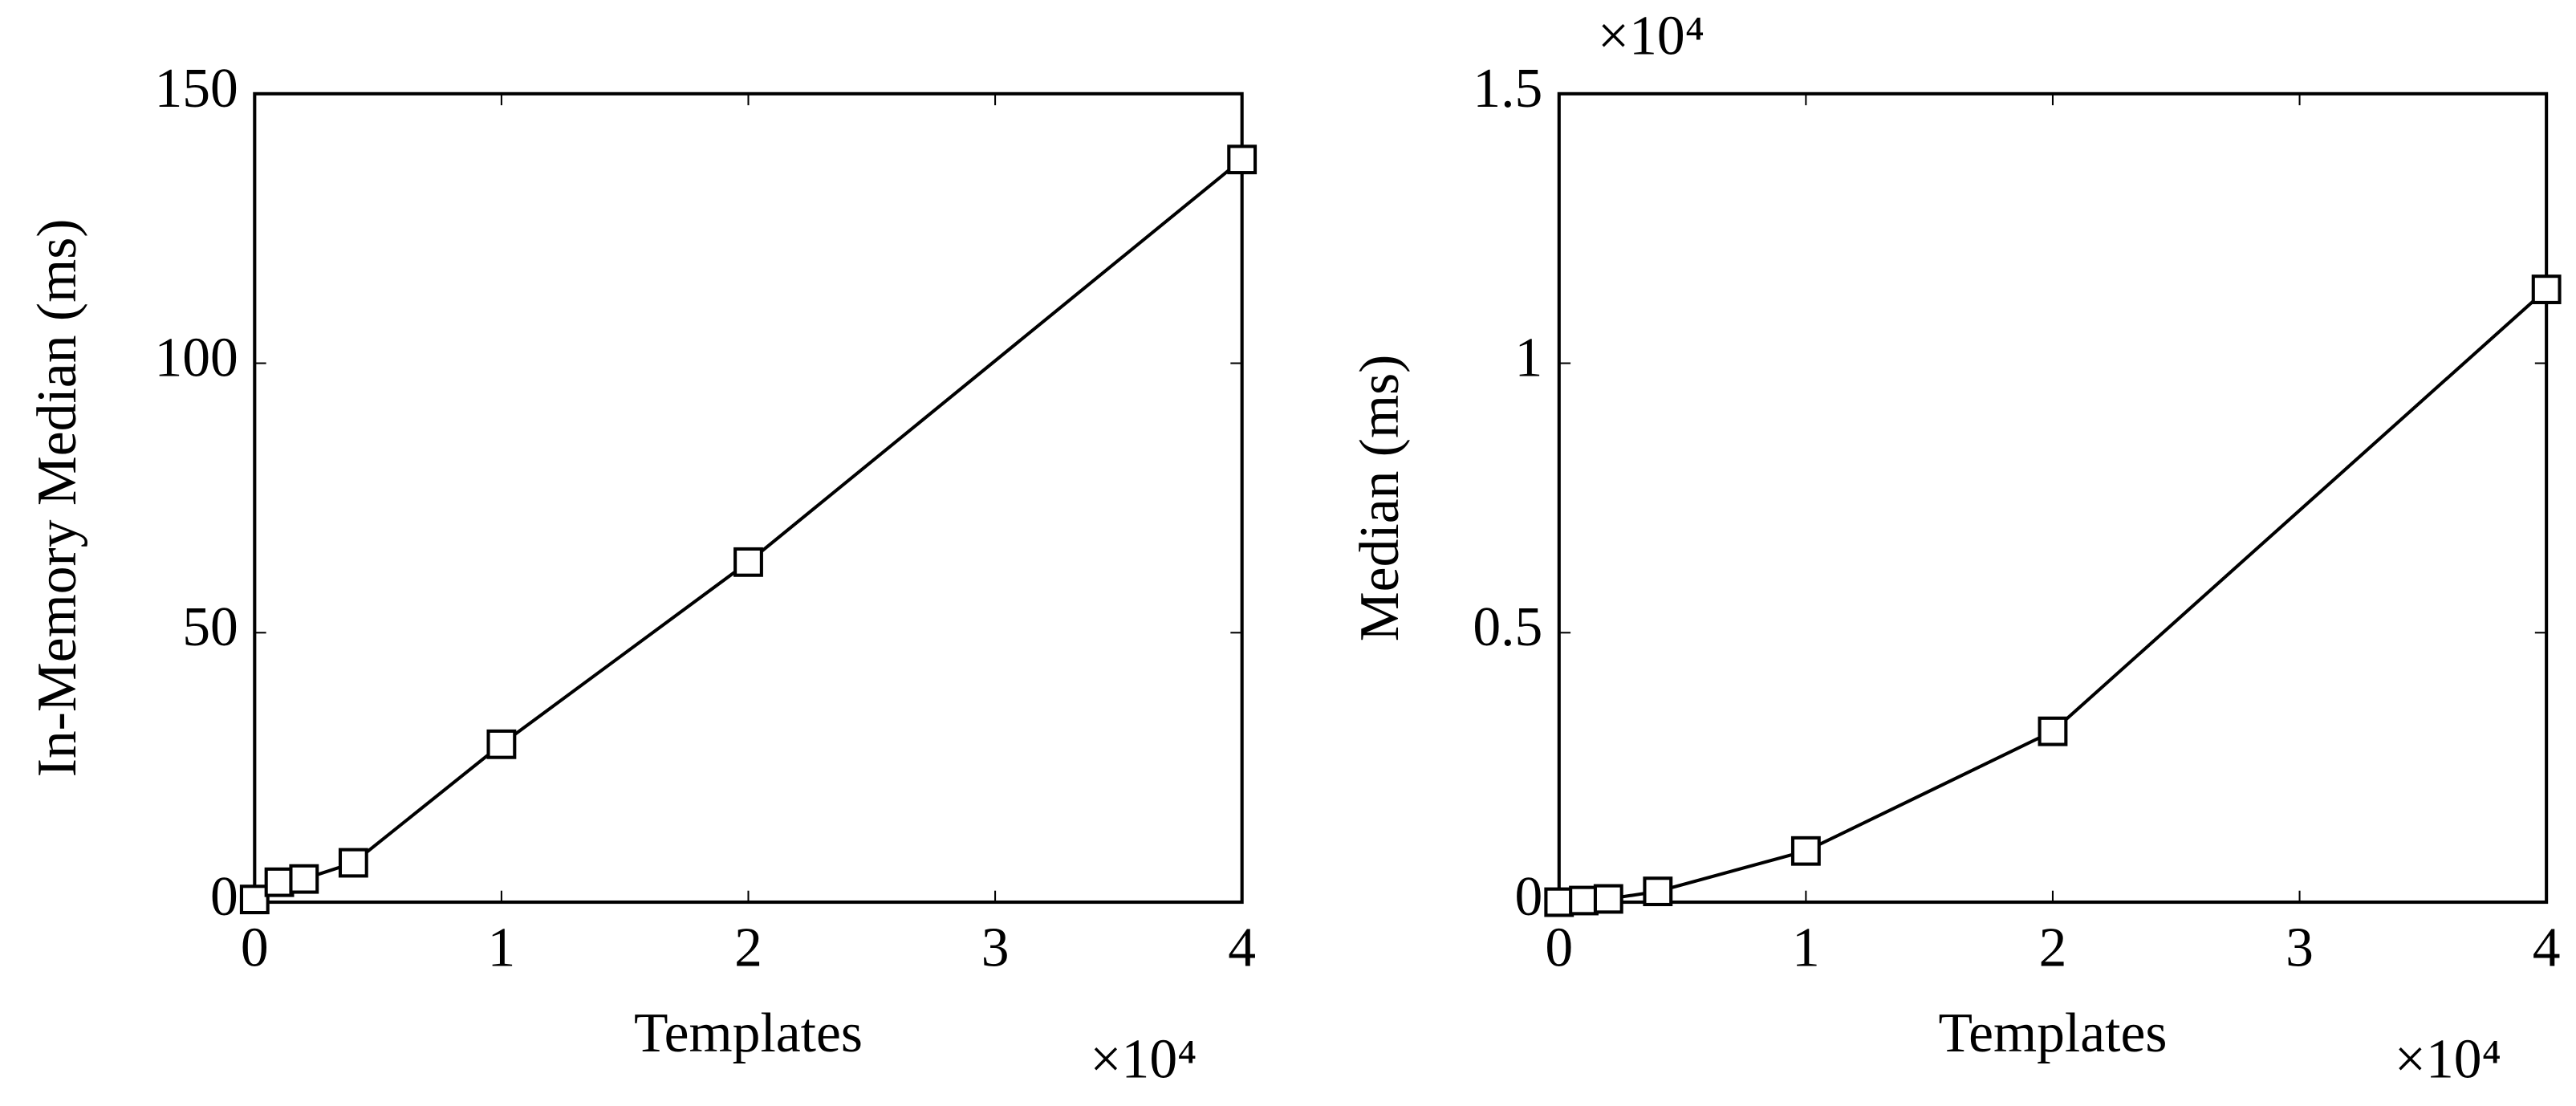 The width and height of the screenshot is (2576, 1106). I want to click on y-tick-label: 0.5, so click(1507, 627).